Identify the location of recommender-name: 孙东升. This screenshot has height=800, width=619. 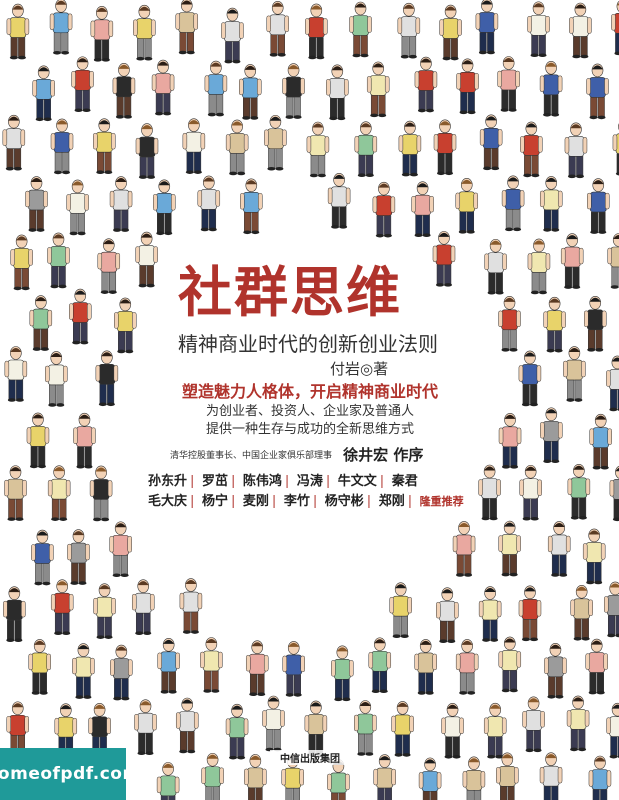
(168, 481).